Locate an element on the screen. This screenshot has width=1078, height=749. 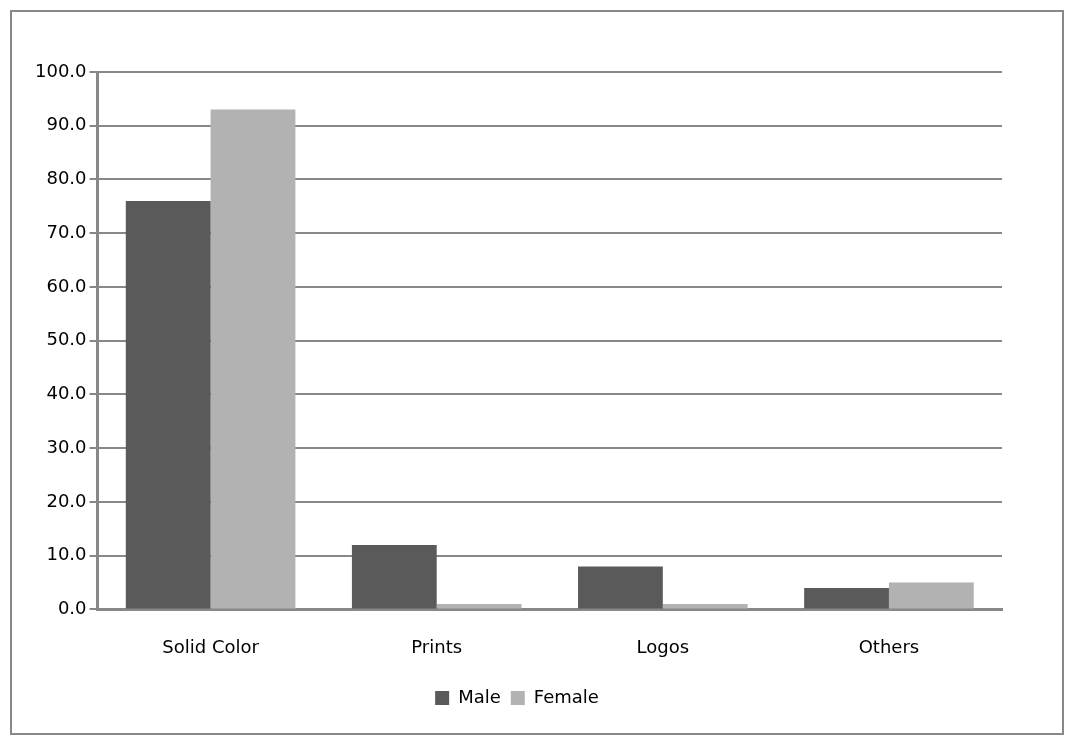
y-tick-label: 50.0 is located at coordinates (66, 339).